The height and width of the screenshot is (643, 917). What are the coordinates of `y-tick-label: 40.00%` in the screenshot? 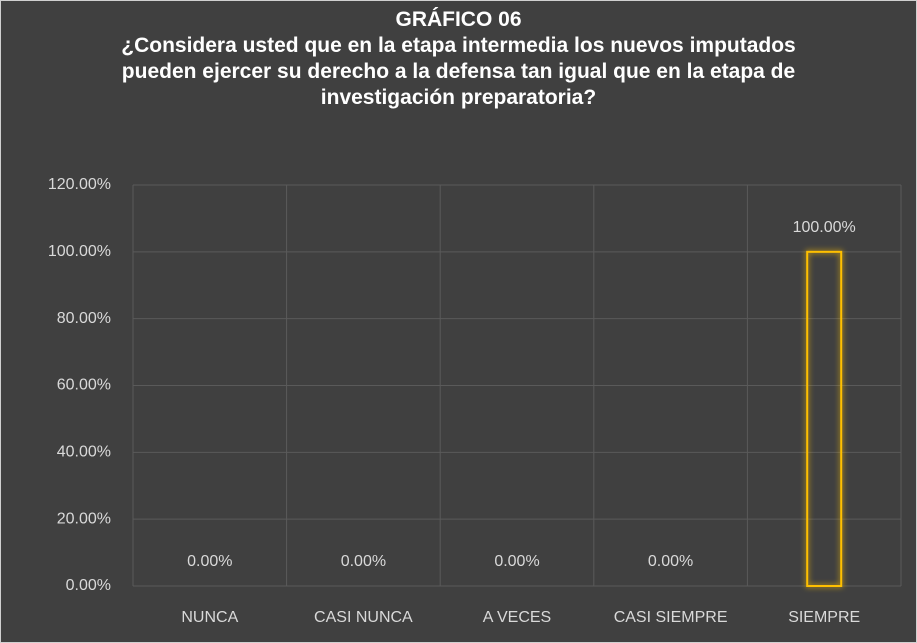 It's located at (84, 452).